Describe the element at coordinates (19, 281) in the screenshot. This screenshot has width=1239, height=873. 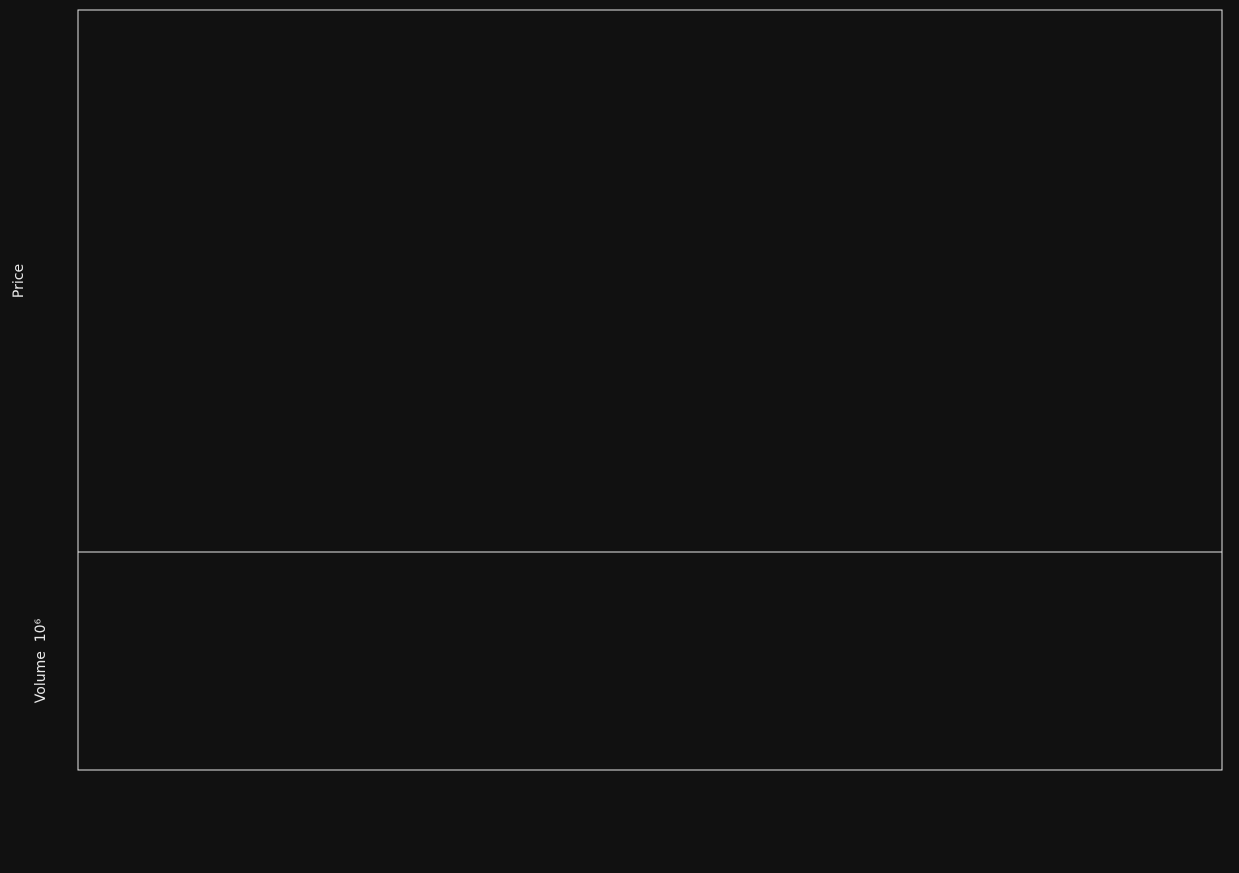
I see `price-axis-label: Price` at that location.